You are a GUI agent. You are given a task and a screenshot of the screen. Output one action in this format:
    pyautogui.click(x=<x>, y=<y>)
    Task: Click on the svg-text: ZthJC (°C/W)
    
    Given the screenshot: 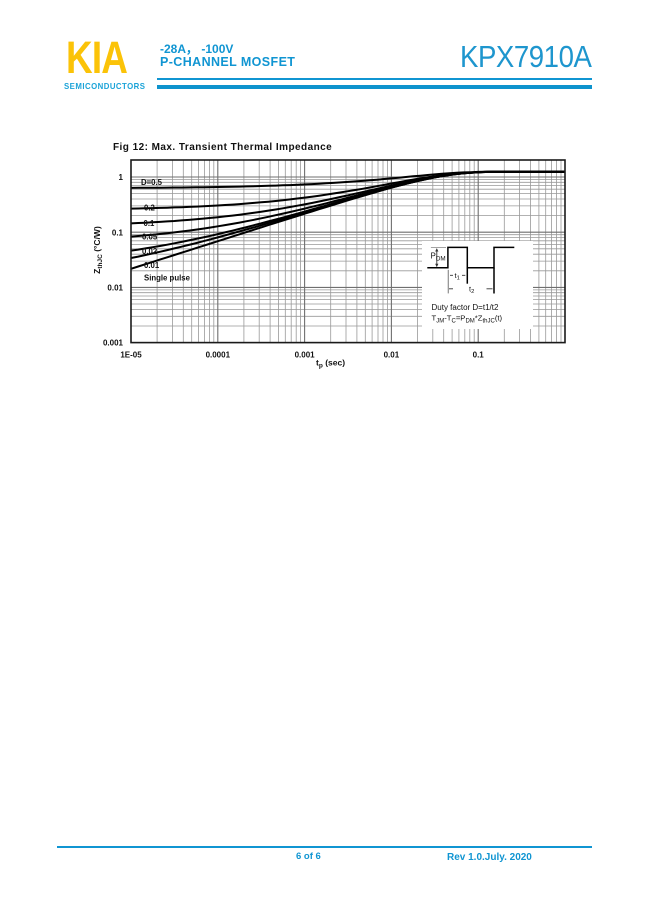 What is the action you would take?
    pyautogui.click(x=98, y=250)
    